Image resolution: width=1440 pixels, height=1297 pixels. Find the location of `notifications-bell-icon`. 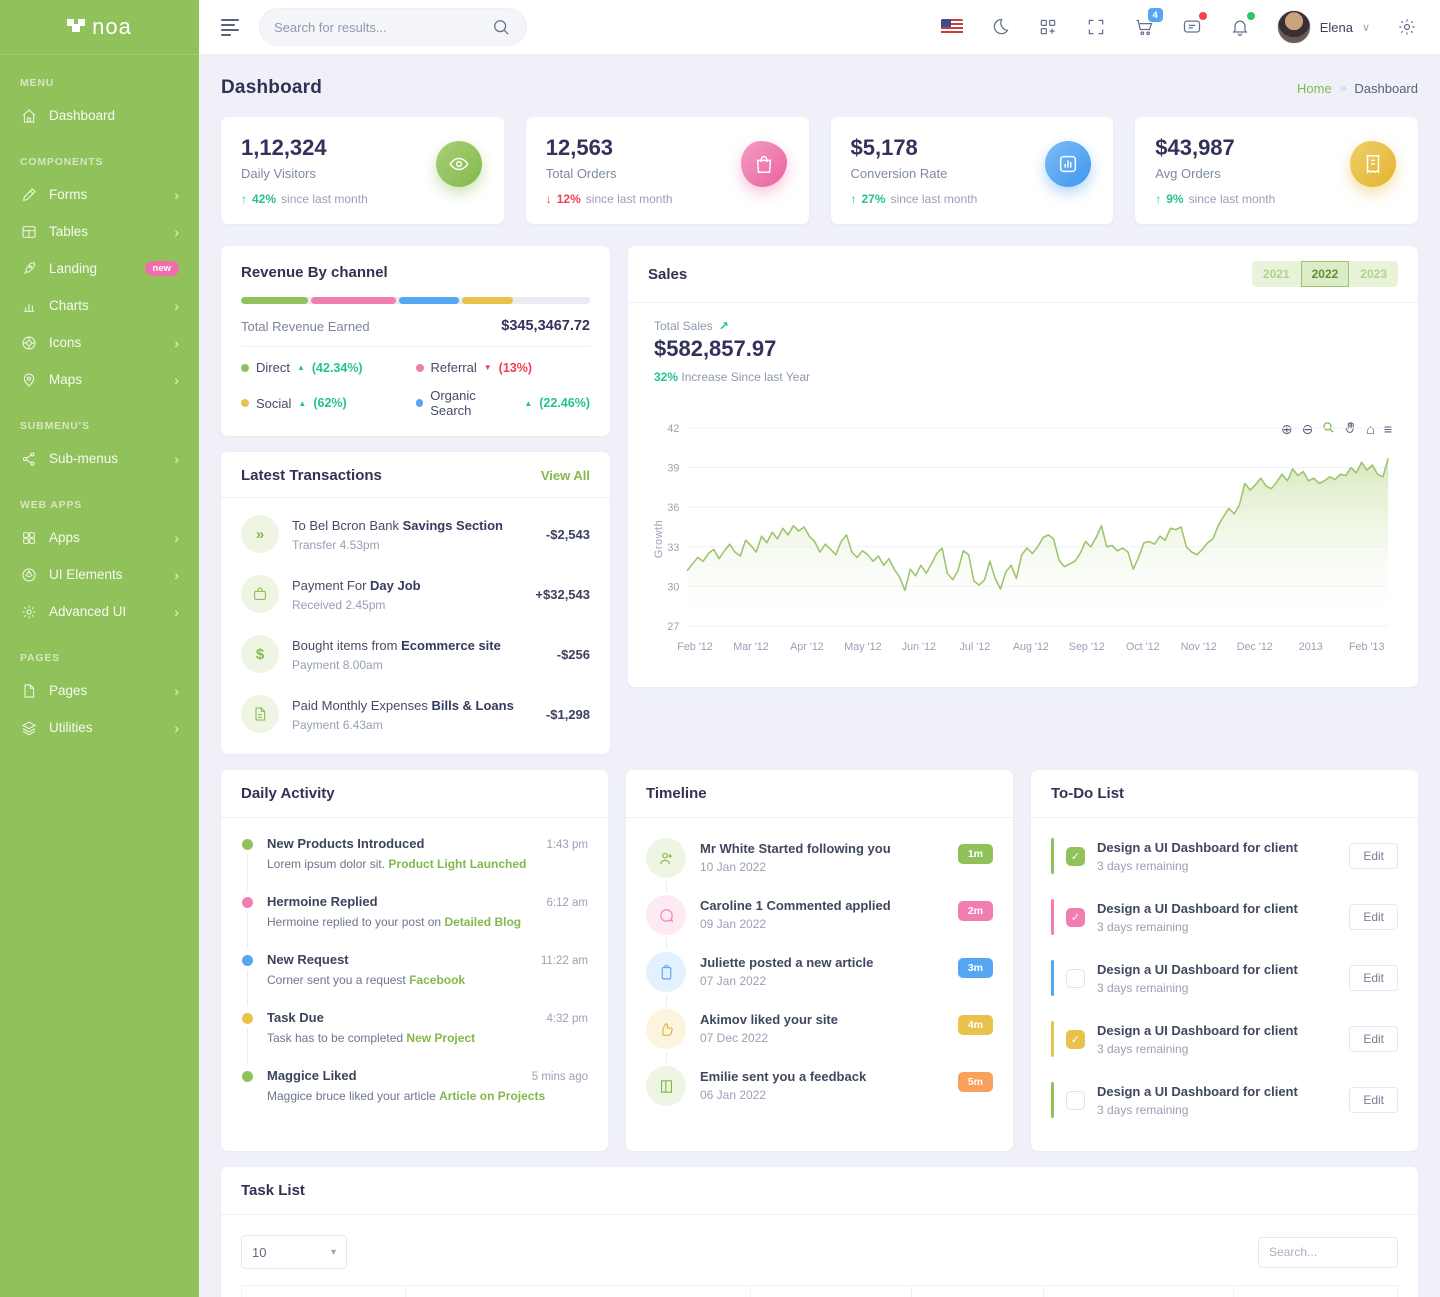

notifications-bell-icon is located at coordinates (1242, 25).